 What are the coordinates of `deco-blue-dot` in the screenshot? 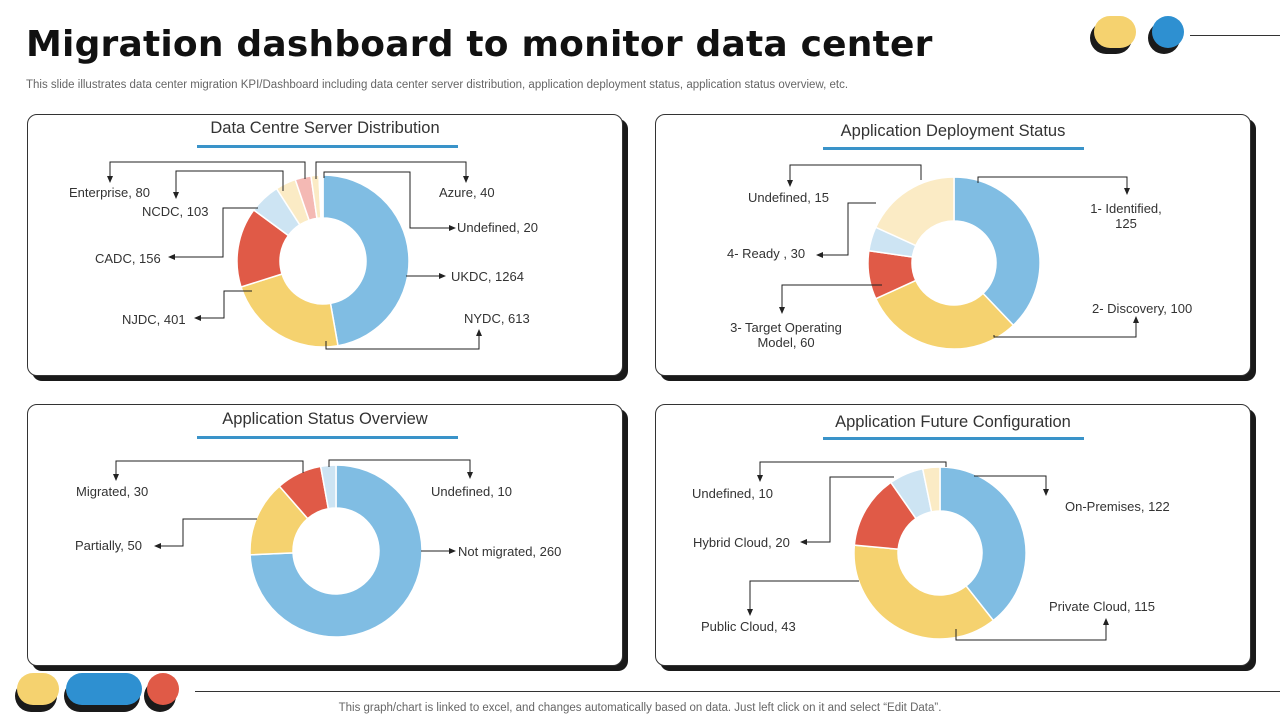 It's located at (1168, 32).